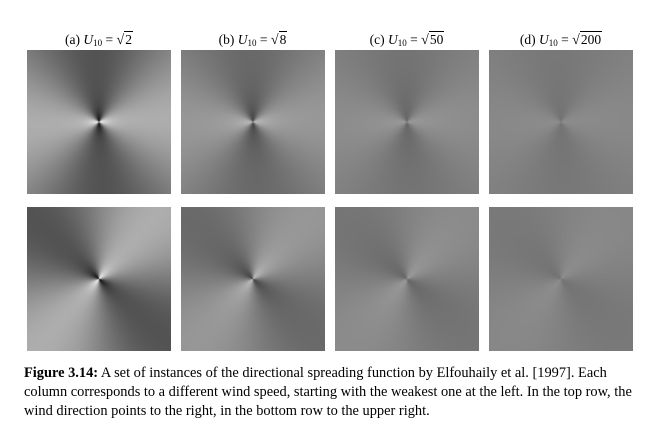 This screenshot has width=670, height=438. What do you see at coordinates (561, 122) in the screenshot?
I see `panel-d-top` at bounding box center [561, 122].